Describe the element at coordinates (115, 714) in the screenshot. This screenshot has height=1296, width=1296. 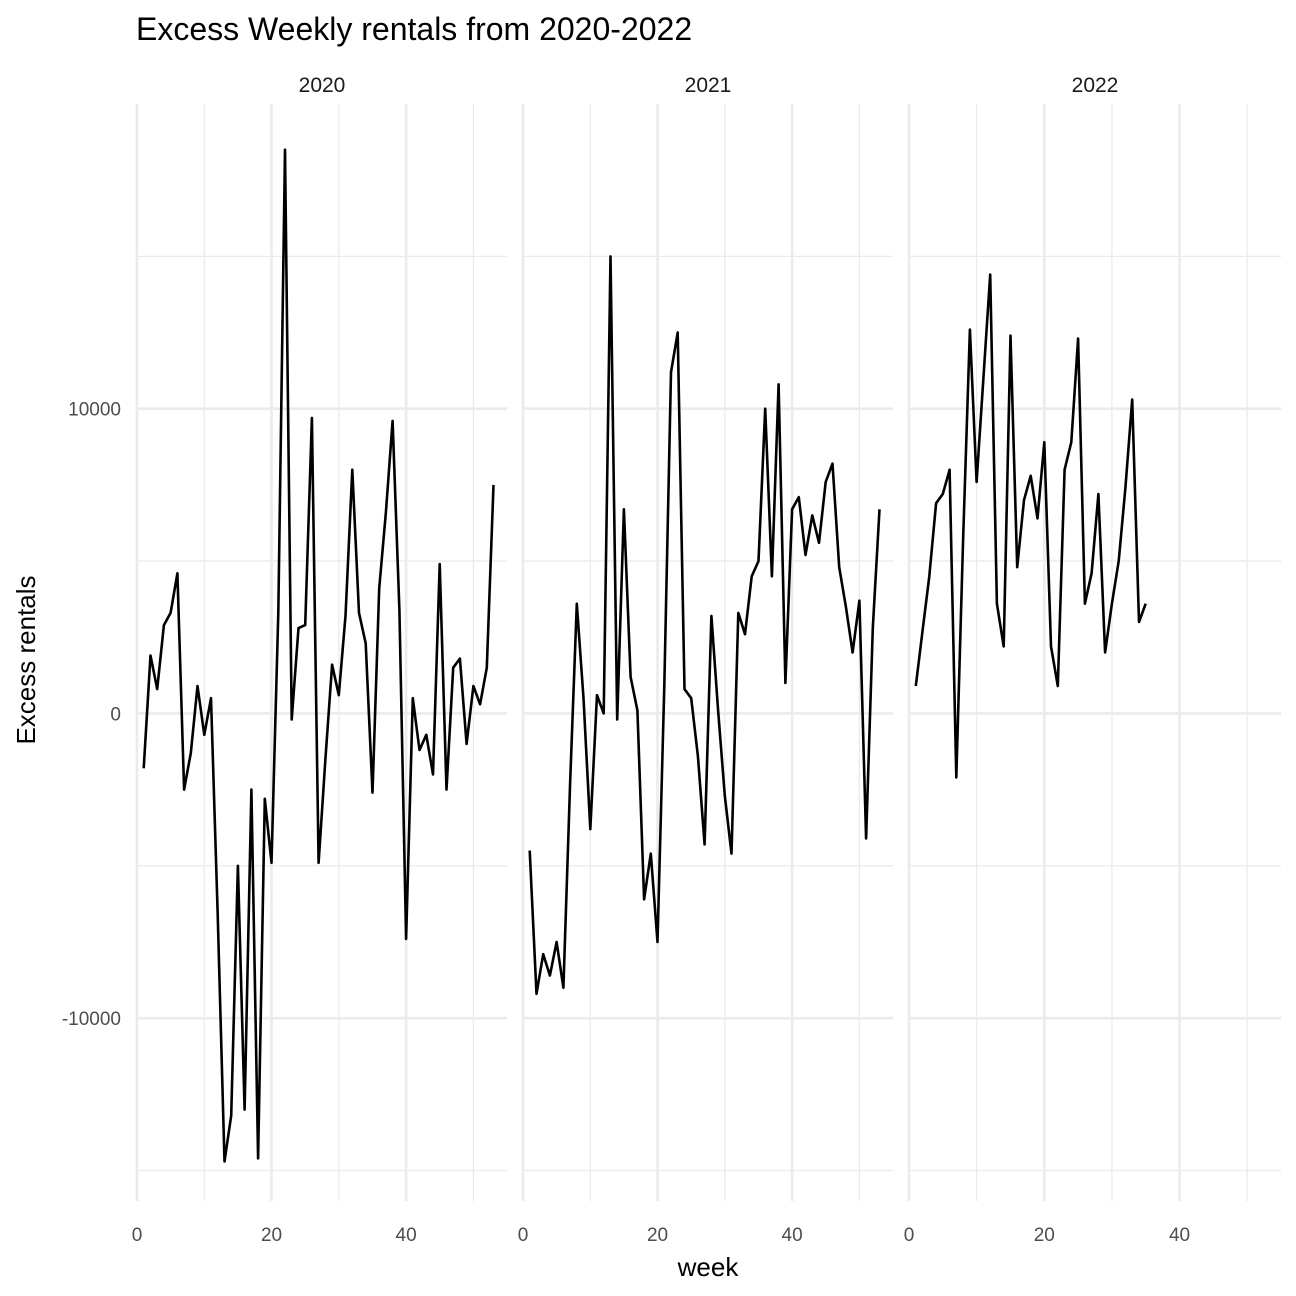
I see `y-tick-label: 0` at that location.